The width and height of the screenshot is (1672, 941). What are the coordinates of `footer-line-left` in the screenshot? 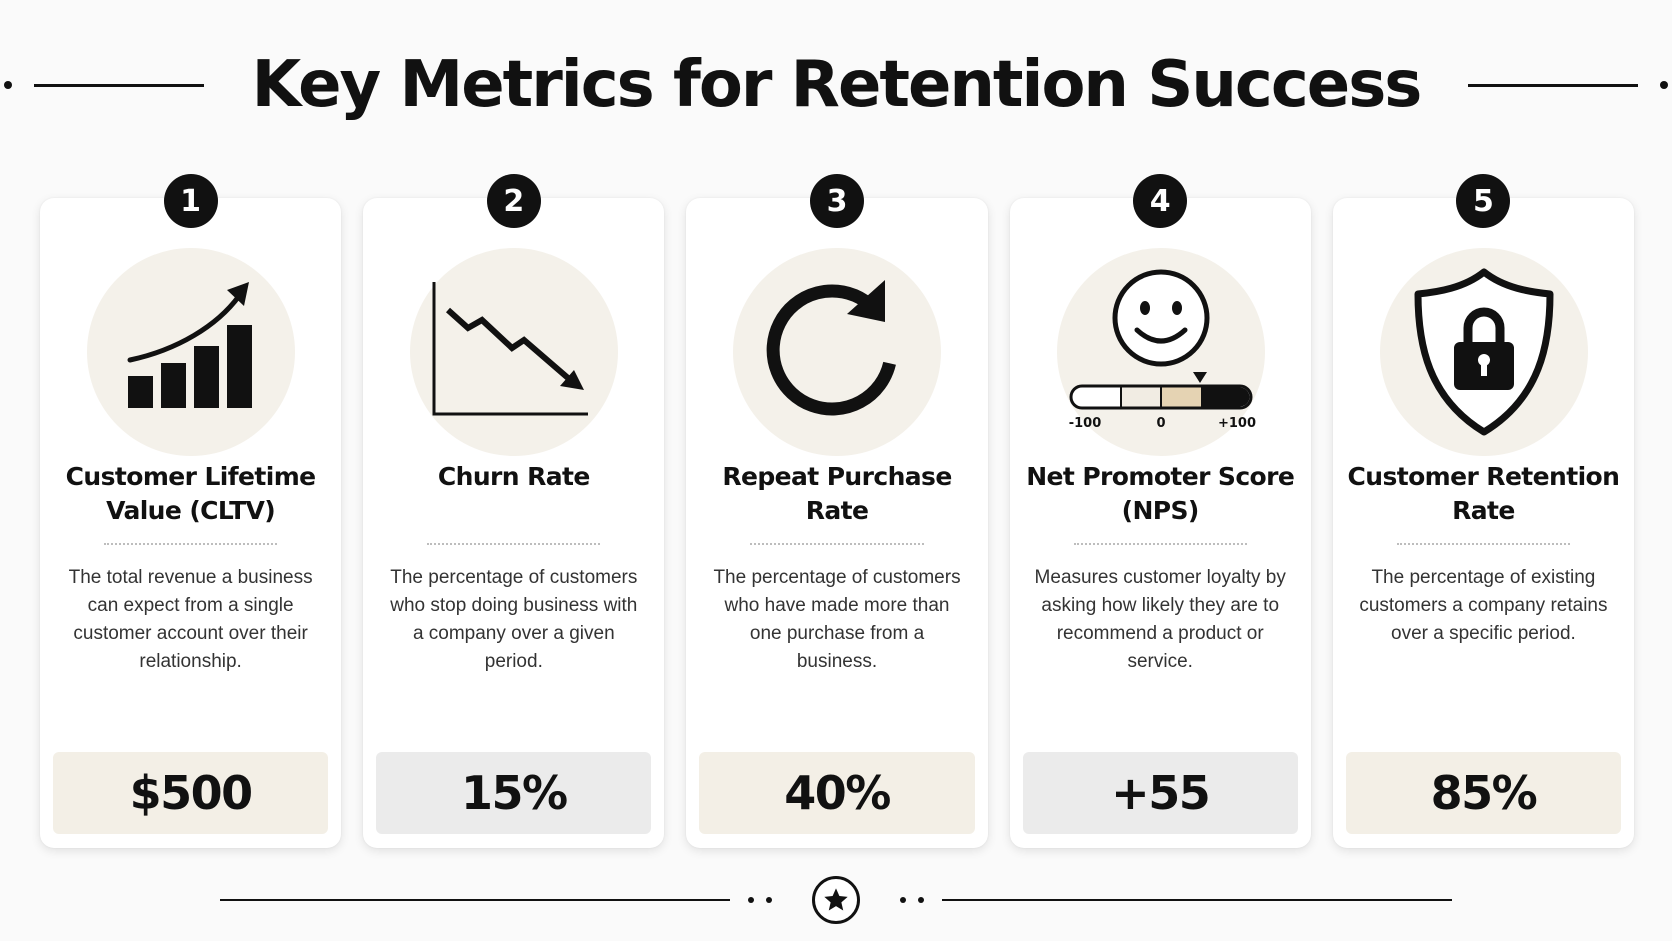 It's located at (475, 900).